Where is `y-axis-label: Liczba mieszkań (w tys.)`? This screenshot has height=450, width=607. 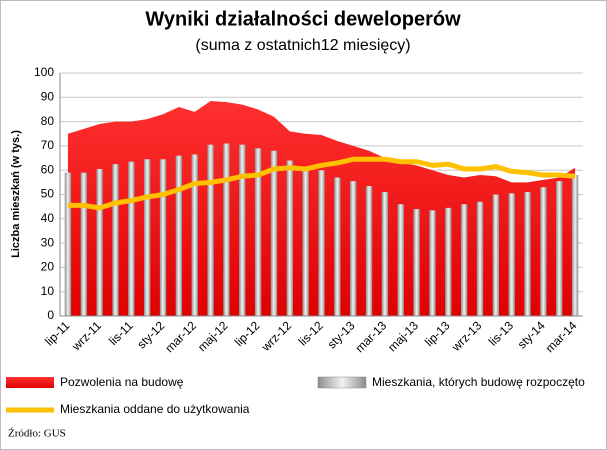 y-axis-label: Liczba mieszkań (w tys.) is located at coordinates (16, 194).